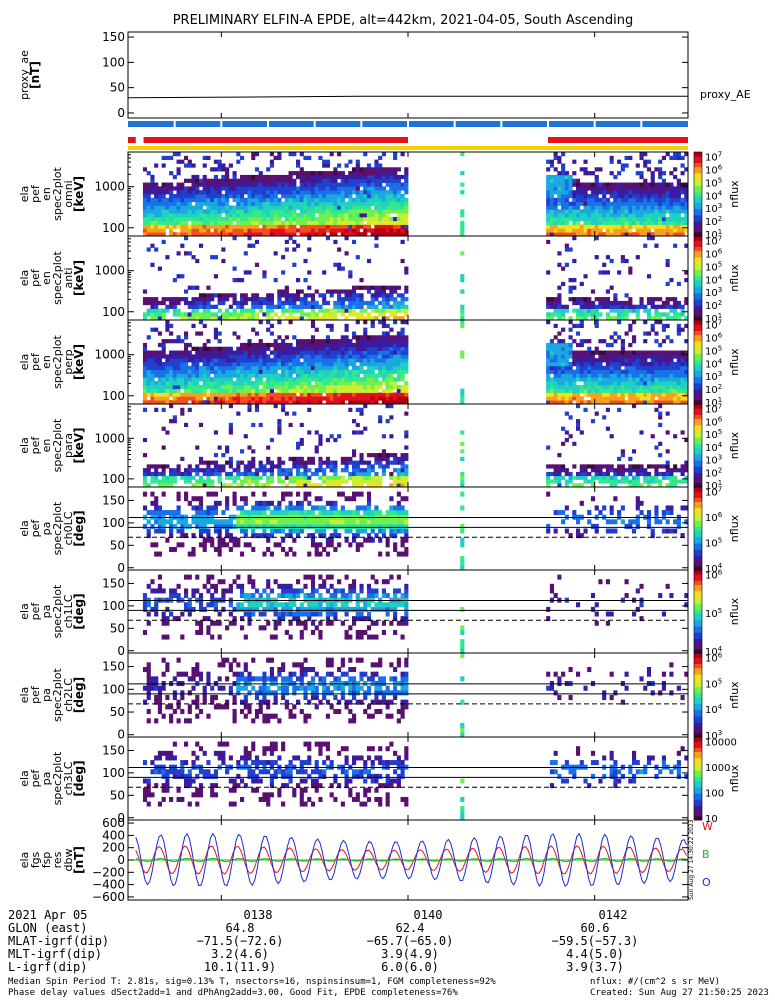 The height and width of the screenshot is (1000, 775). Describe the element at coordinates (79, 194) in the screenshot. I see `ylabel-line: [keV]` at that location.